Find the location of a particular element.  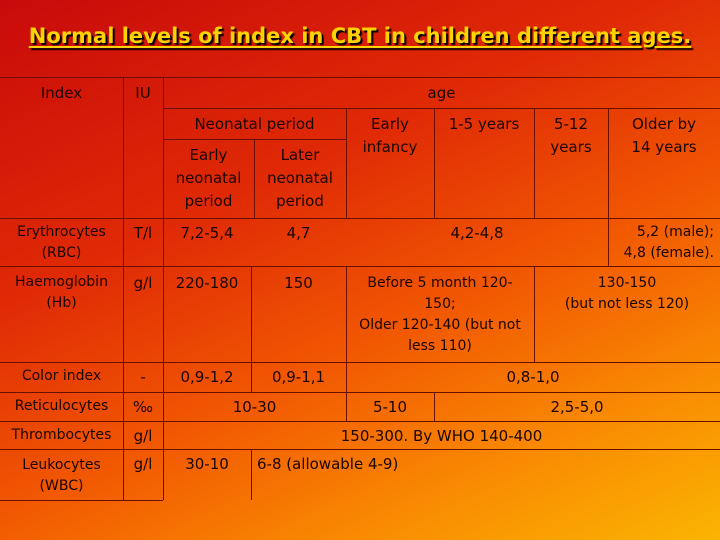

col-divider-1-5-ret is located at coordinates (434, 406).